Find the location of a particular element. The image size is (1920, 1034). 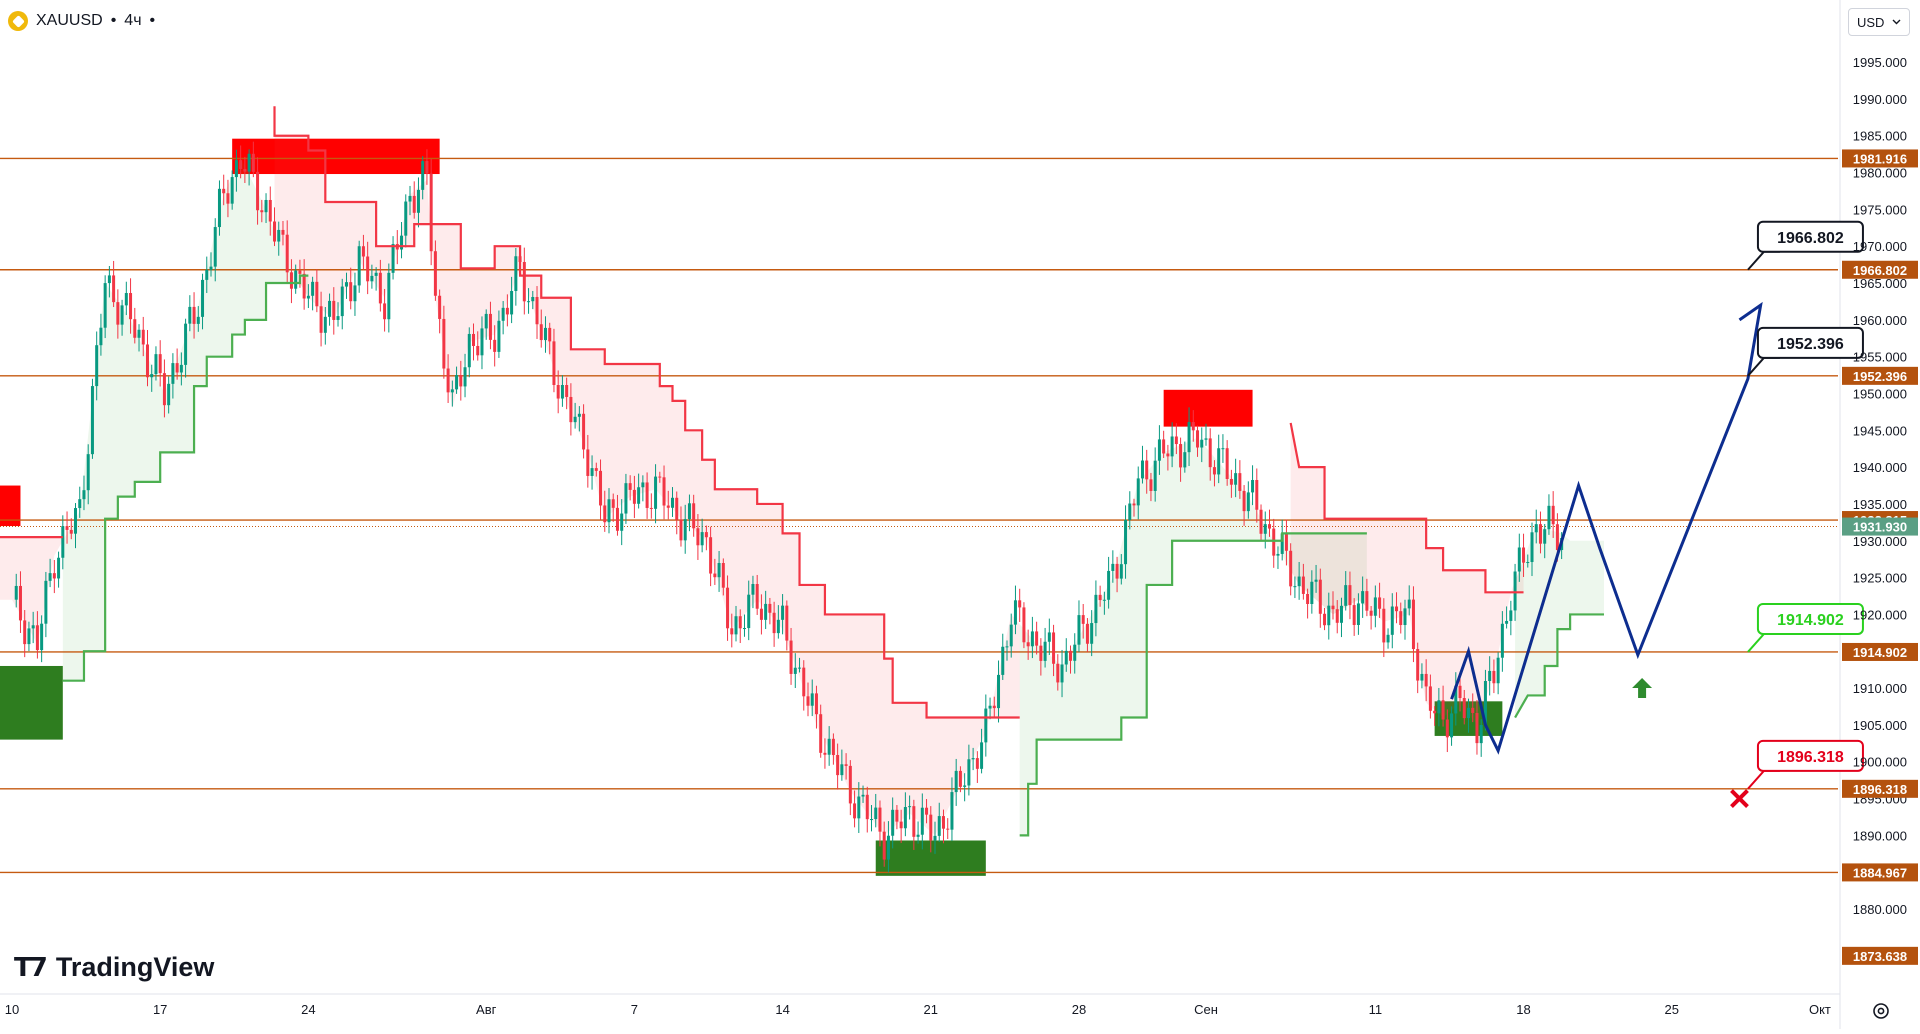

supertrend-line-up is located at coordinates (1559, 666).